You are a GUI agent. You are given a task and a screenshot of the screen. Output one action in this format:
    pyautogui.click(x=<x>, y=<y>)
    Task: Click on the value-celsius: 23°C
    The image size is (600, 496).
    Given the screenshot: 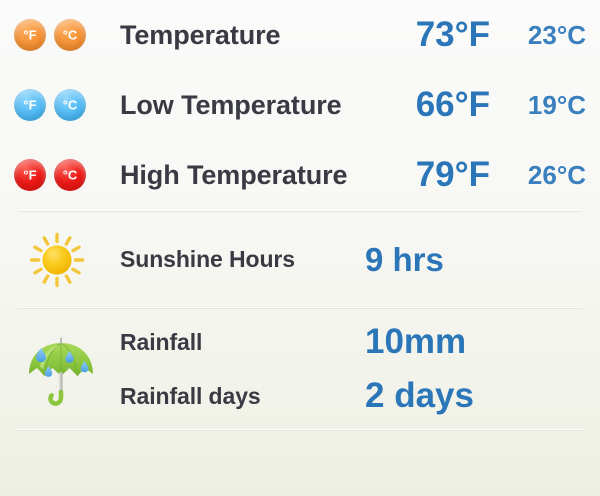 What is the action you would take?
    pyautogui.click(x=556, y=34)
    